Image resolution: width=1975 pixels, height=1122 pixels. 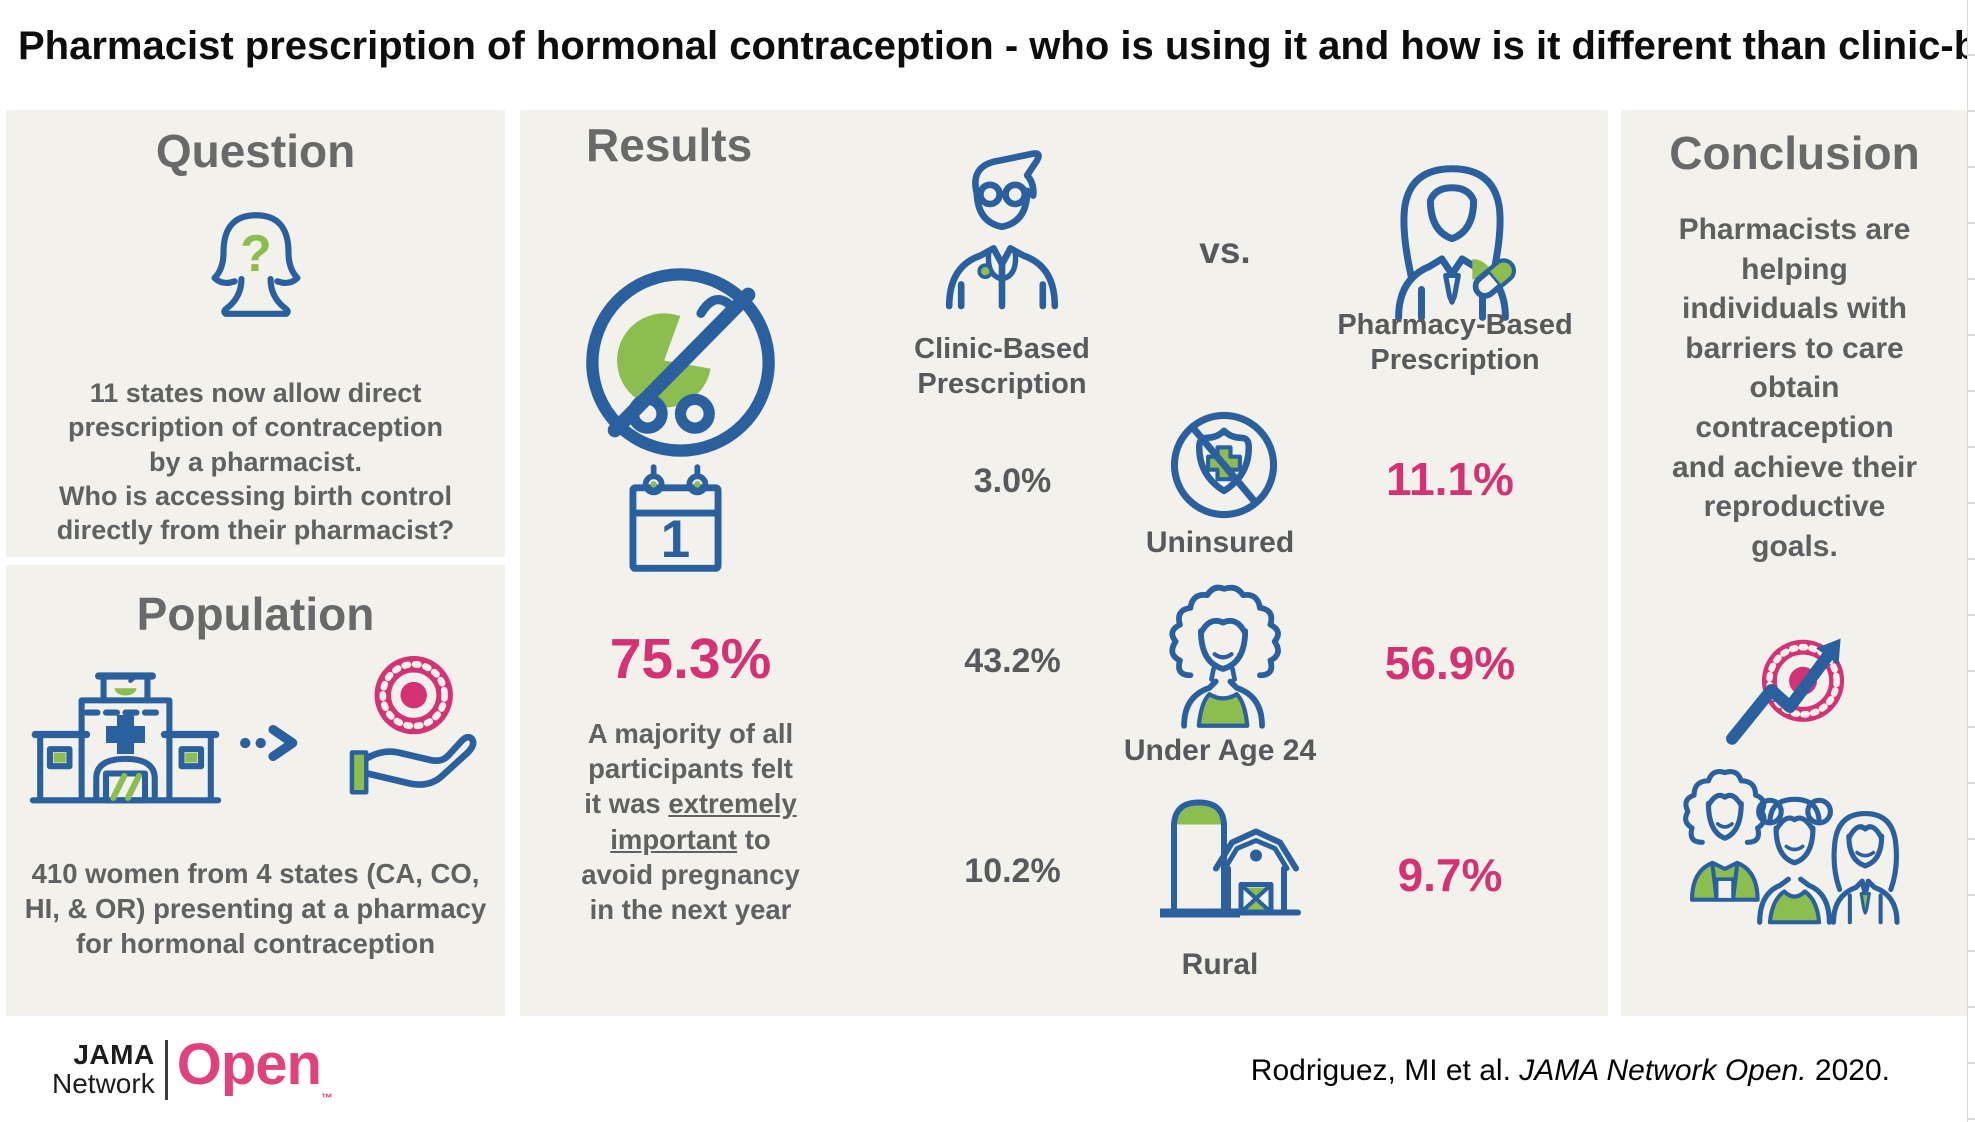 What do you see at coordinates (255, 614) in the screenshot?
I see `population-heading: Population` at bounding box center [255, 614].